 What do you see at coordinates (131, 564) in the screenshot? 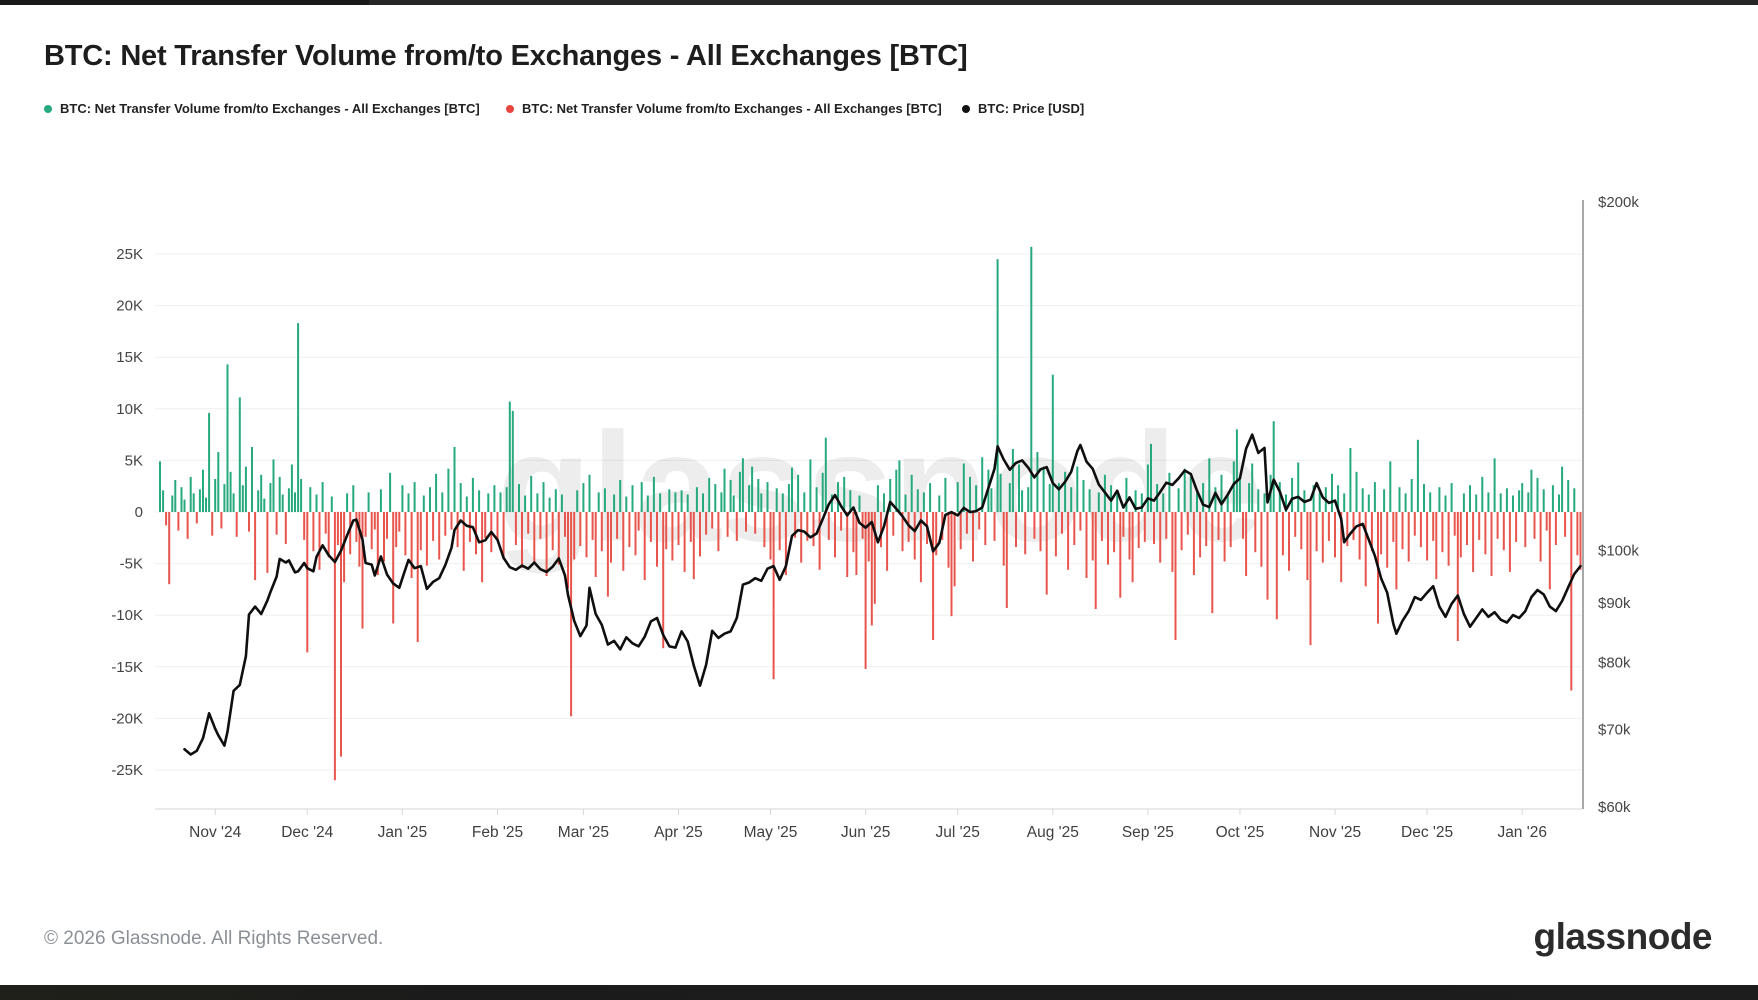
I see `left-axis-tick-label: -5K` at bounding box center [131, 564].